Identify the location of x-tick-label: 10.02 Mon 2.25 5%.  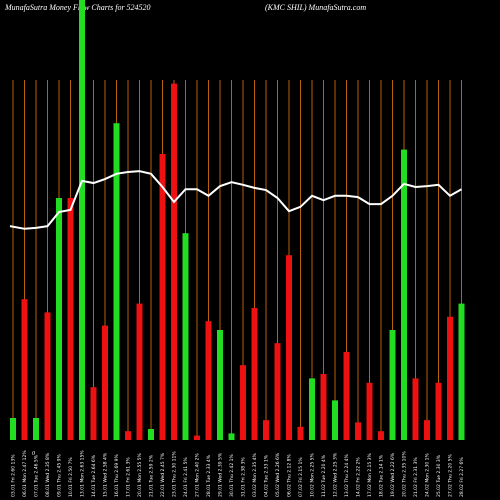
(313, 474).